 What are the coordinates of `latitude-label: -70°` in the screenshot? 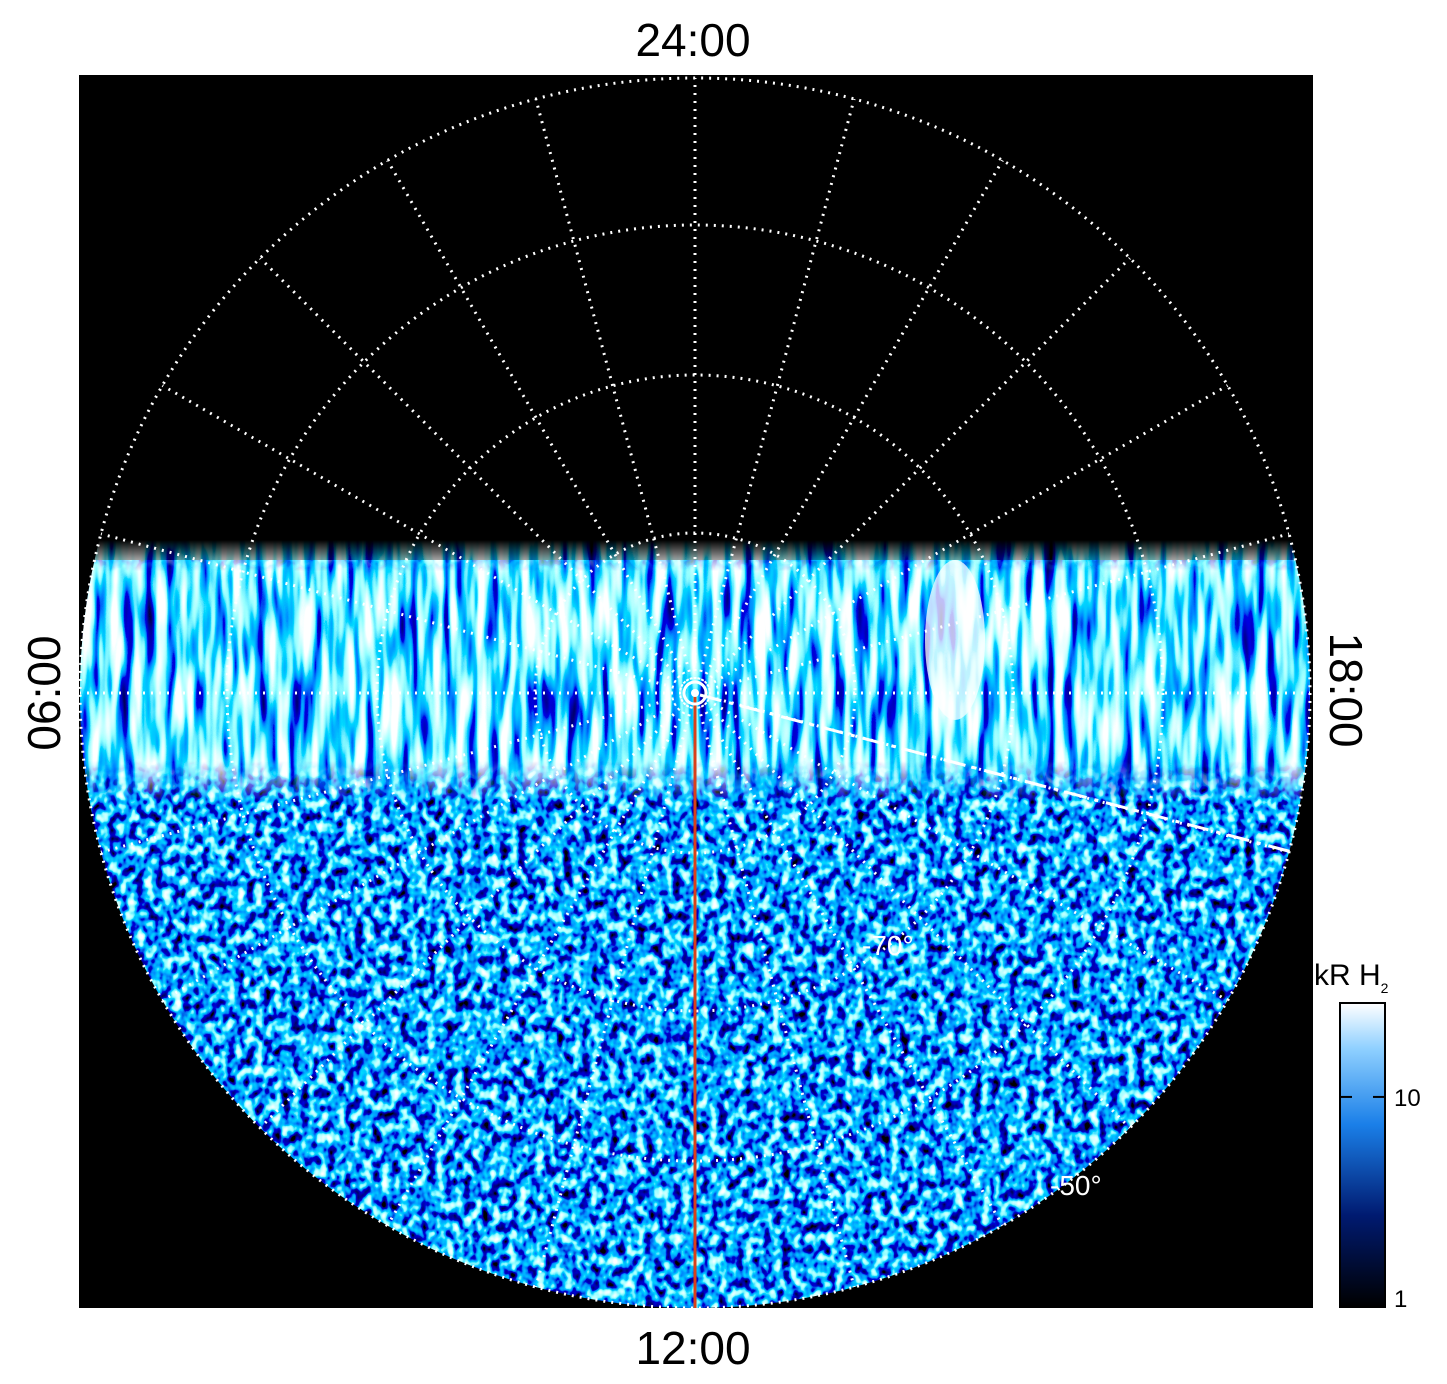 It's located at (888, 945).